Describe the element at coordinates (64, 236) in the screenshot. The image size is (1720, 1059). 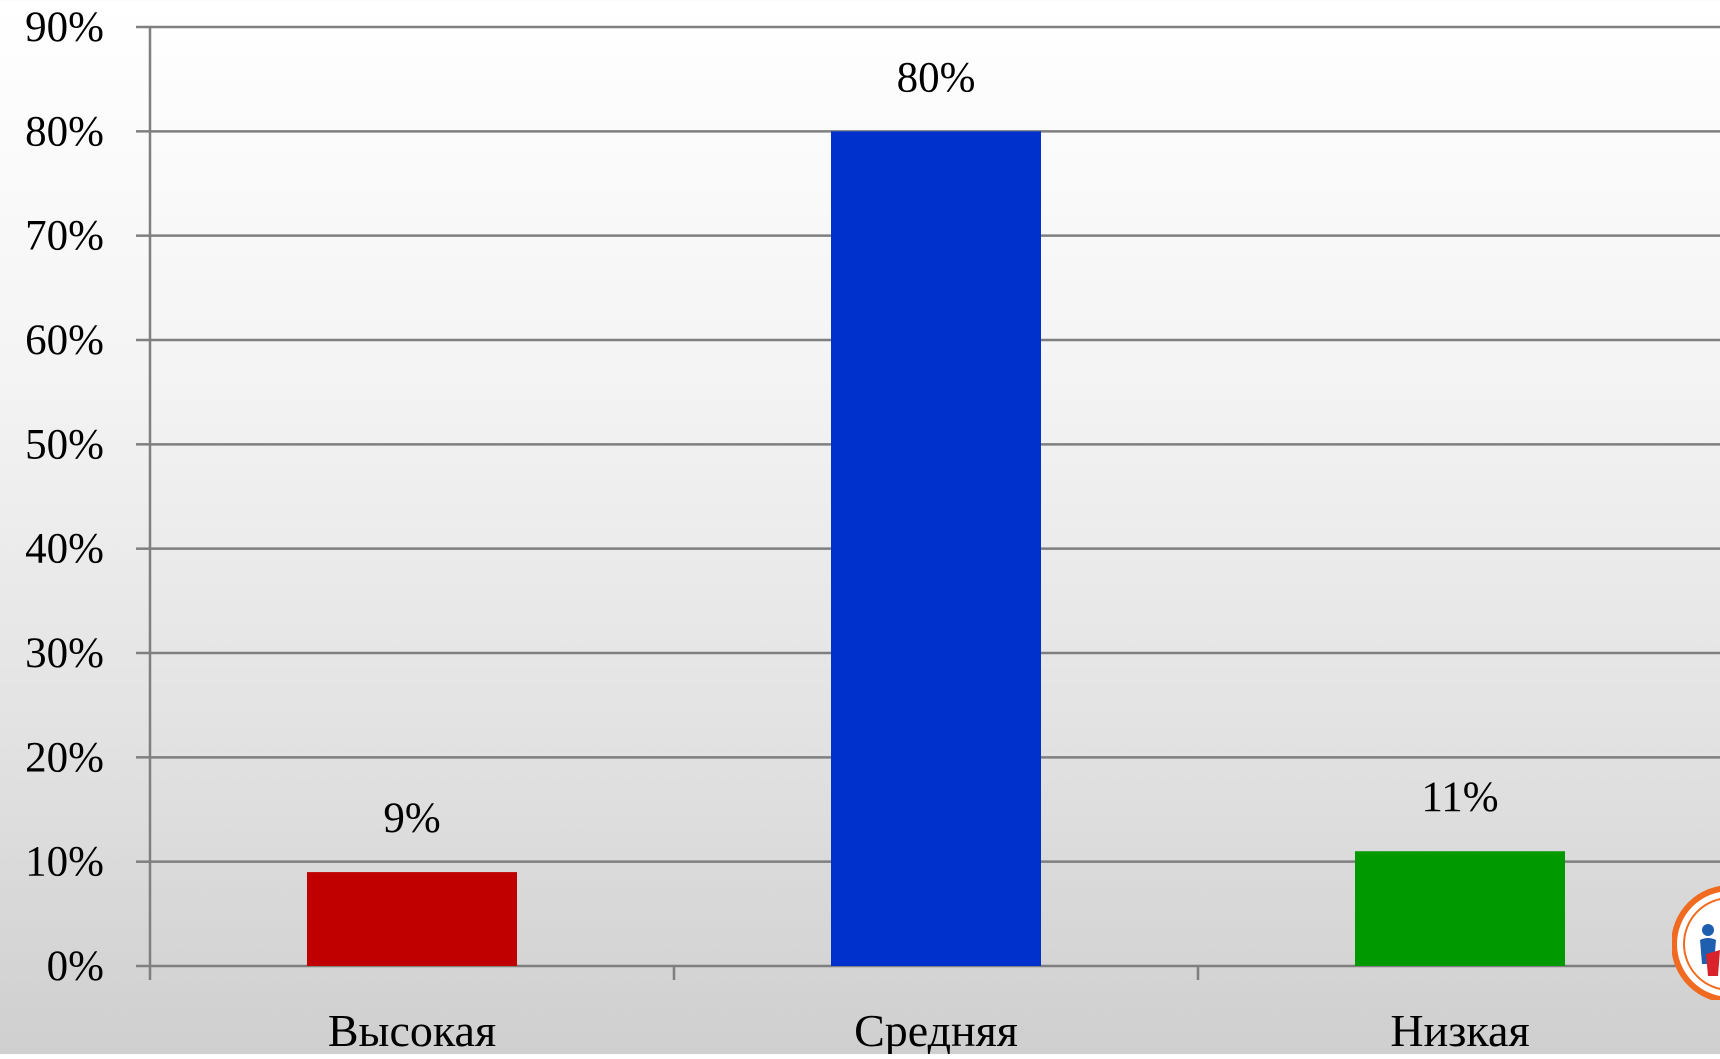
I see `y-tick-label: 70%` at that location.